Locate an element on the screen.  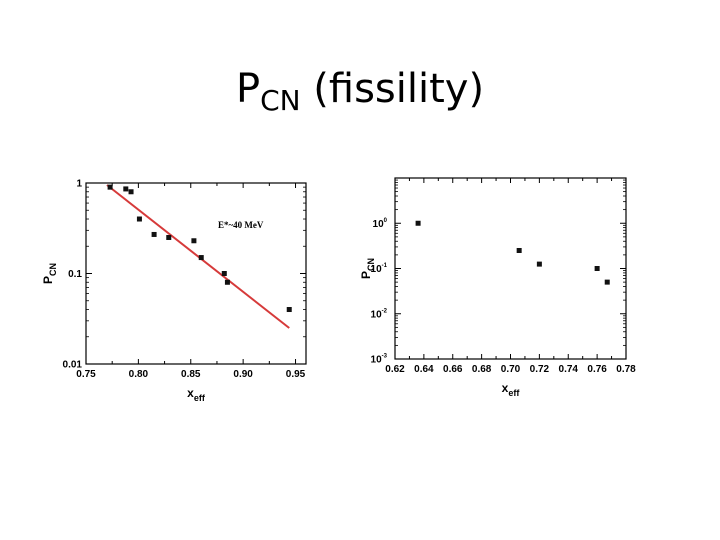
fit-line is located at coordinates (198, 256).